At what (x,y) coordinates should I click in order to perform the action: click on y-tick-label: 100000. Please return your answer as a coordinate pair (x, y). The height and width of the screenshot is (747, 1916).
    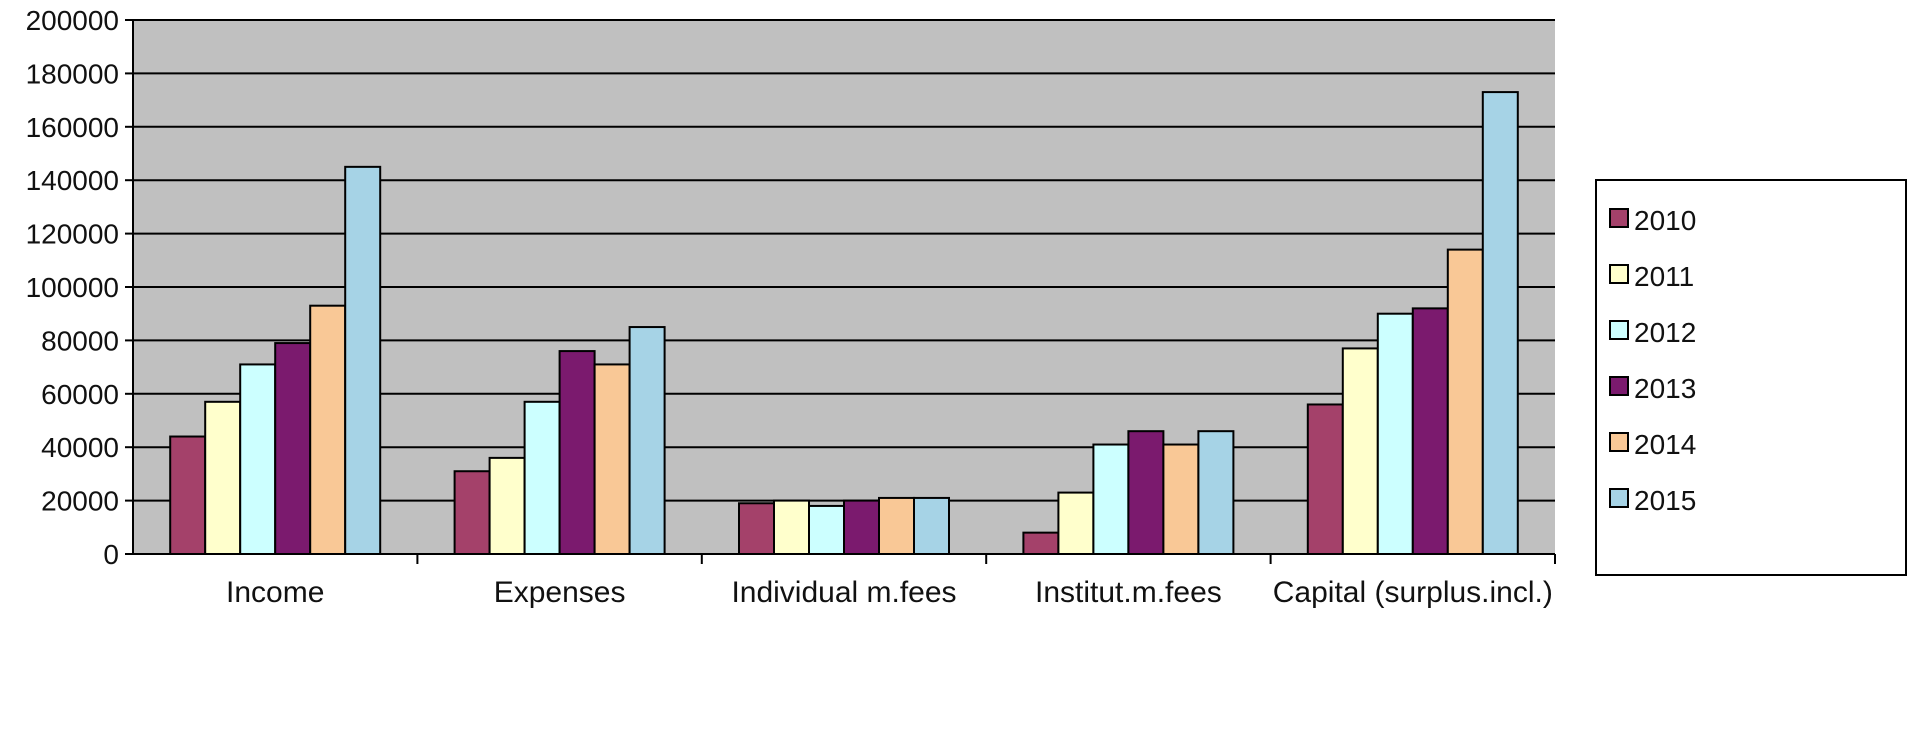
    Looking at the image, I should click on (72, 287).